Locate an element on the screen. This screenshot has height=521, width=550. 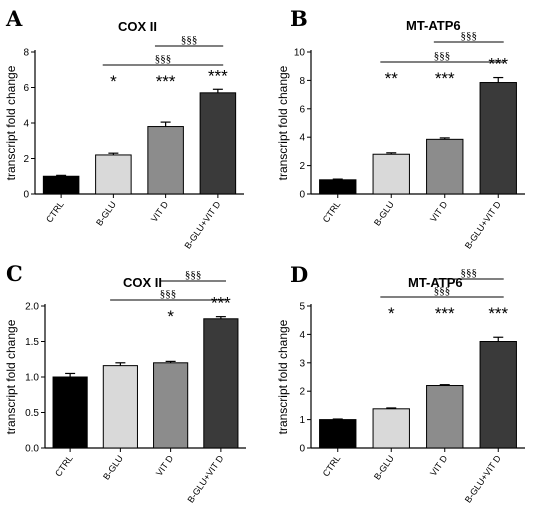
y-tick-label: 0.0 is located at coordinates (32, 449).